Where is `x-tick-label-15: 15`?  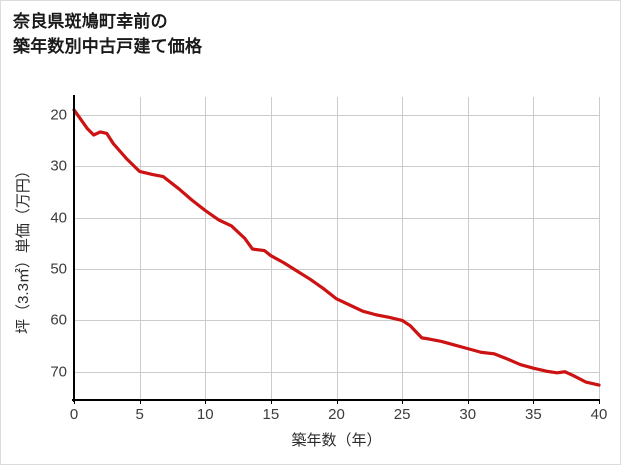
x-tick-label-15: 15 is located at coordinates (271, 414).